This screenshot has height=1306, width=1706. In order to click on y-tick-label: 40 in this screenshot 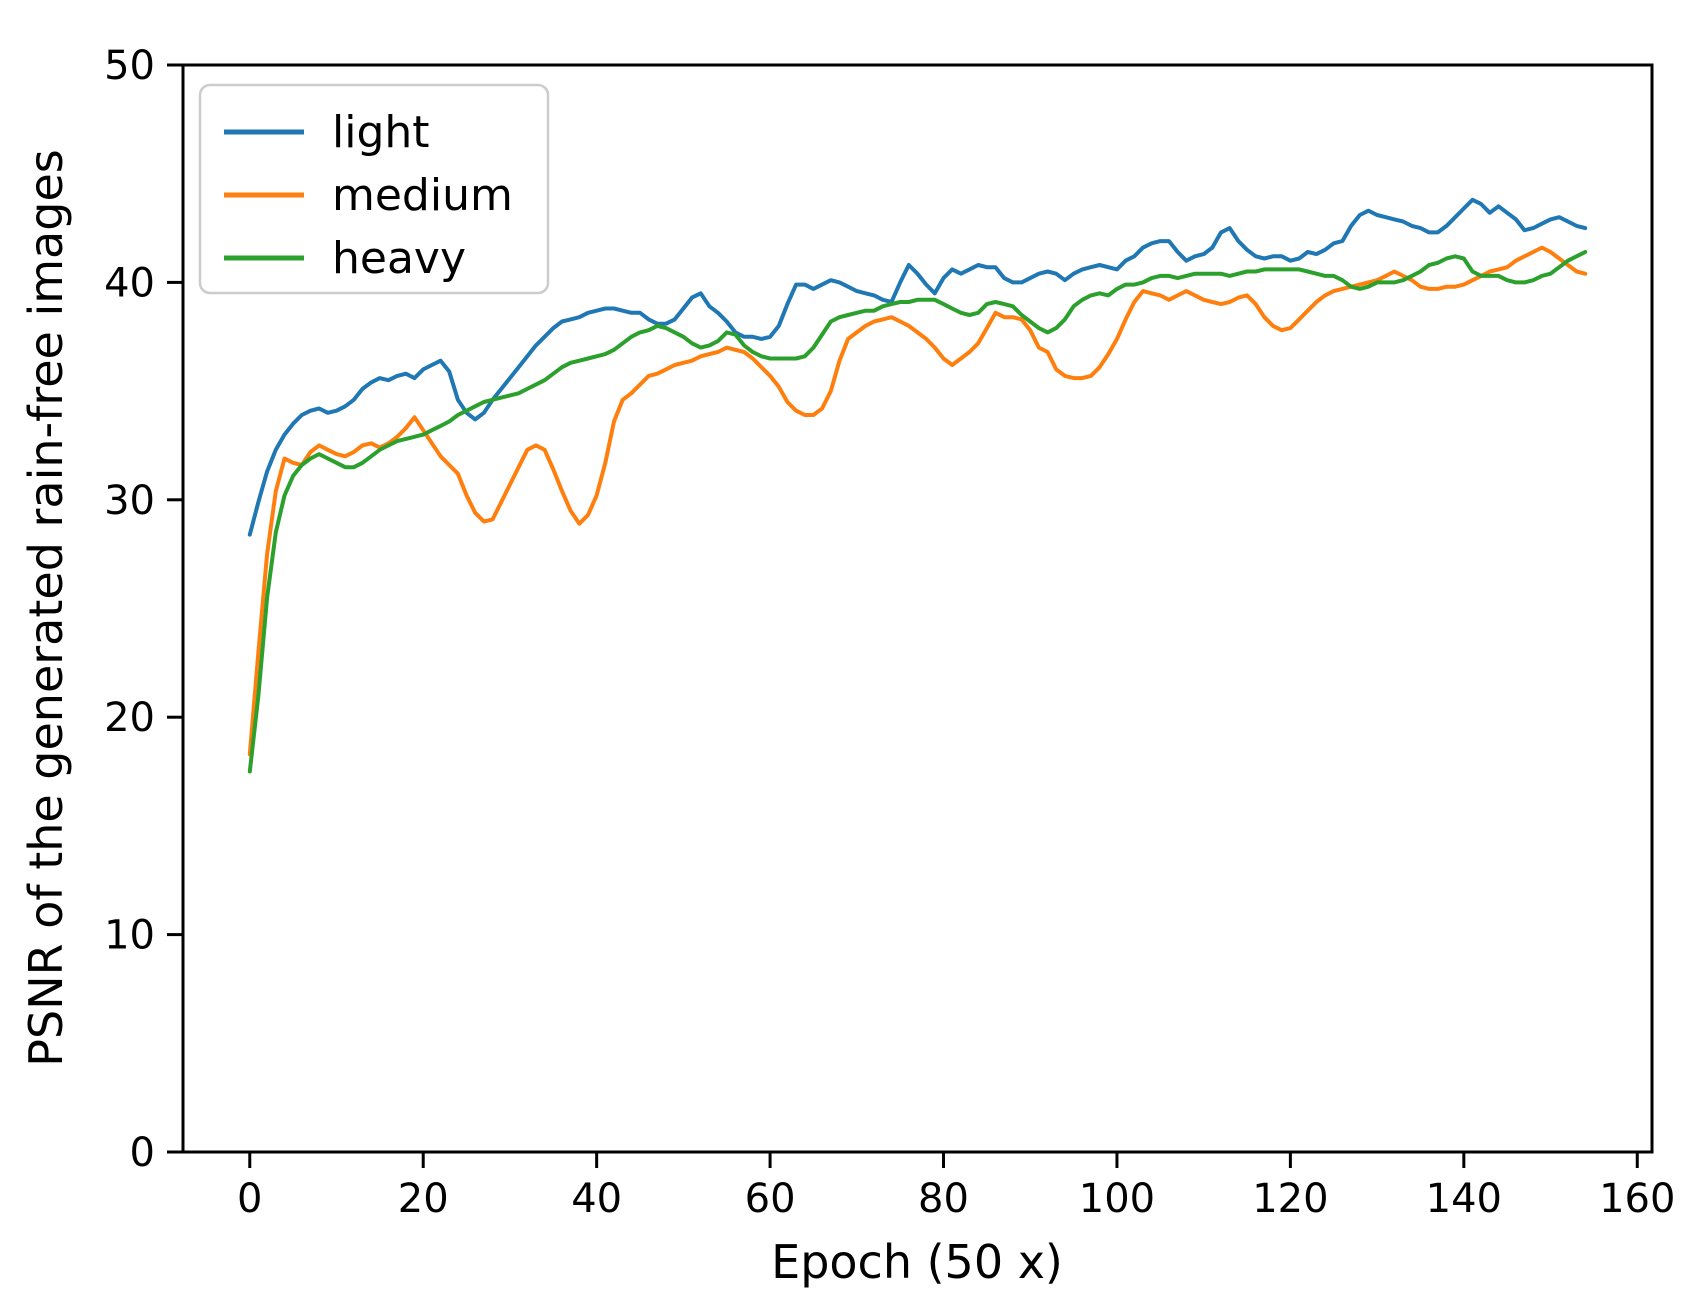, I will do `click(129, 283)`.